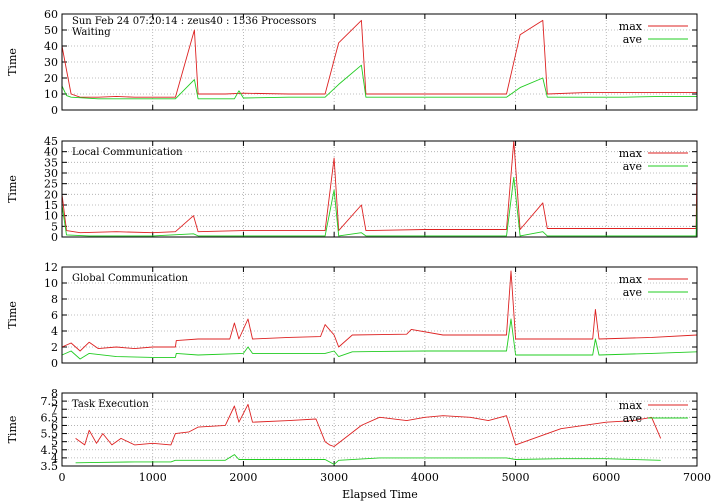 Image resolution: width=720 pixels, height=504 pixels. Describe the element at coordinates (697, 477) in the screenshot. I see `x-tick-label: 7000` at that location.